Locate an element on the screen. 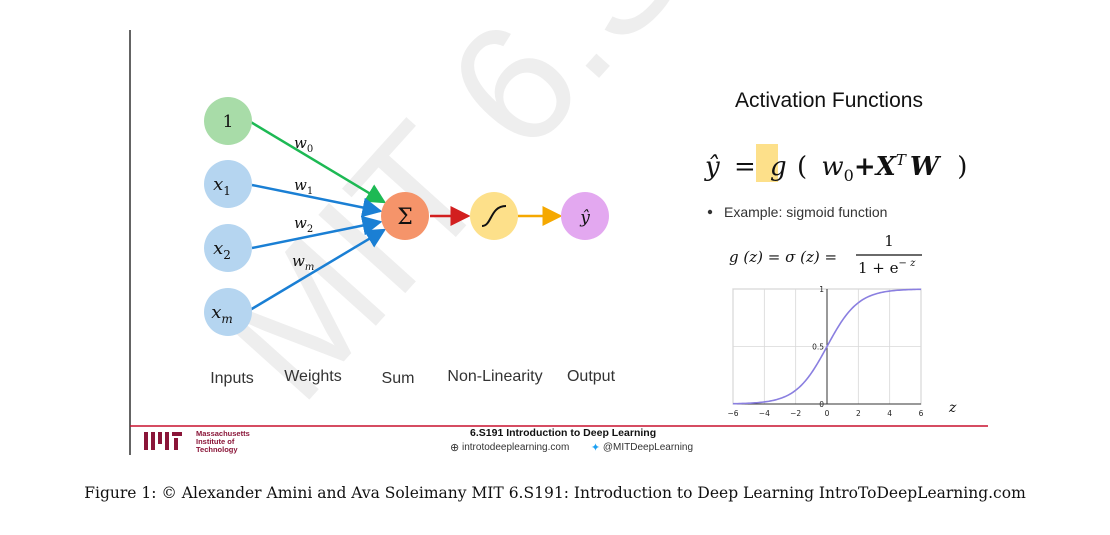  input-node-x1-label: x1 is located at coordinates (222, 186).